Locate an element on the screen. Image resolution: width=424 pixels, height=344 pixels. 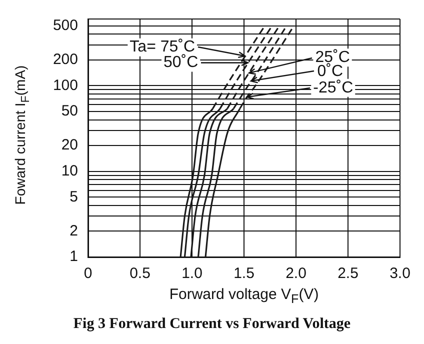
y-tick-label: 10 is located at coordinates (69, 171).